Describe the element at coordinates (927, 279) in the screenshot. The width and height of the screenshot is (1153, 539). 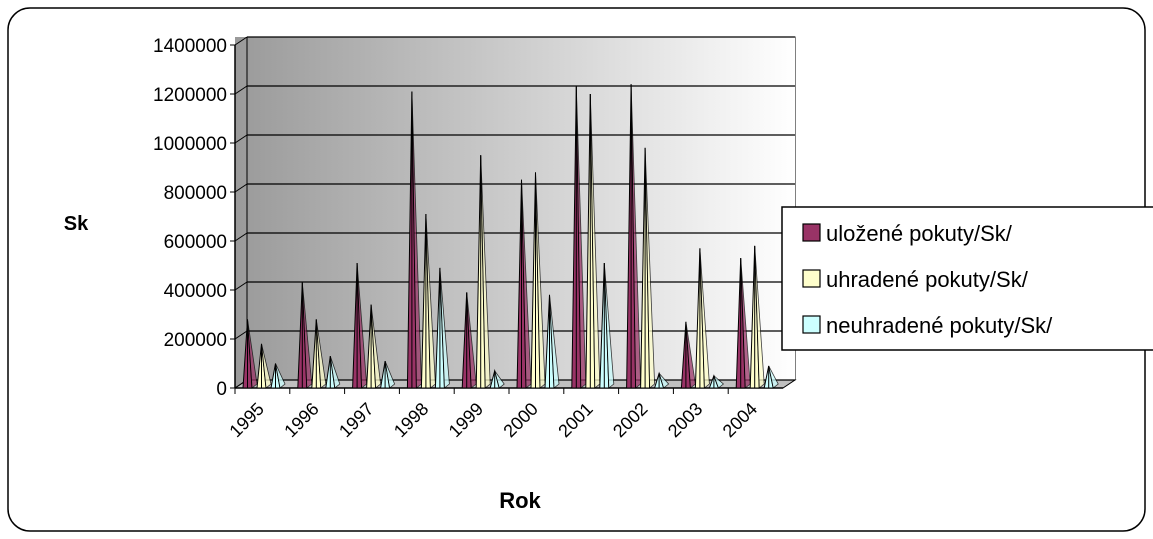
I see `legend-label: uhradené pokuty/Sk/` at that location.